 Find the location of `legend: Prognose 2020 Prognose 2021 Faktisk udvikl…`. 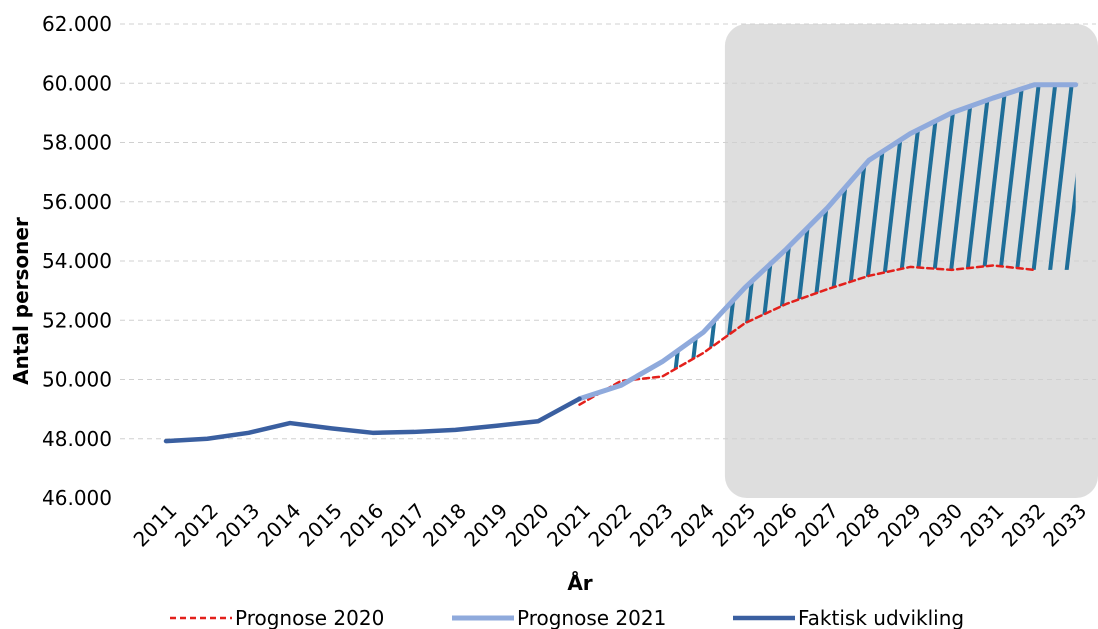

legend: Prognose 2020 Prognose 2021 Faktisk udvikl… is located at coordinates (567, 617).